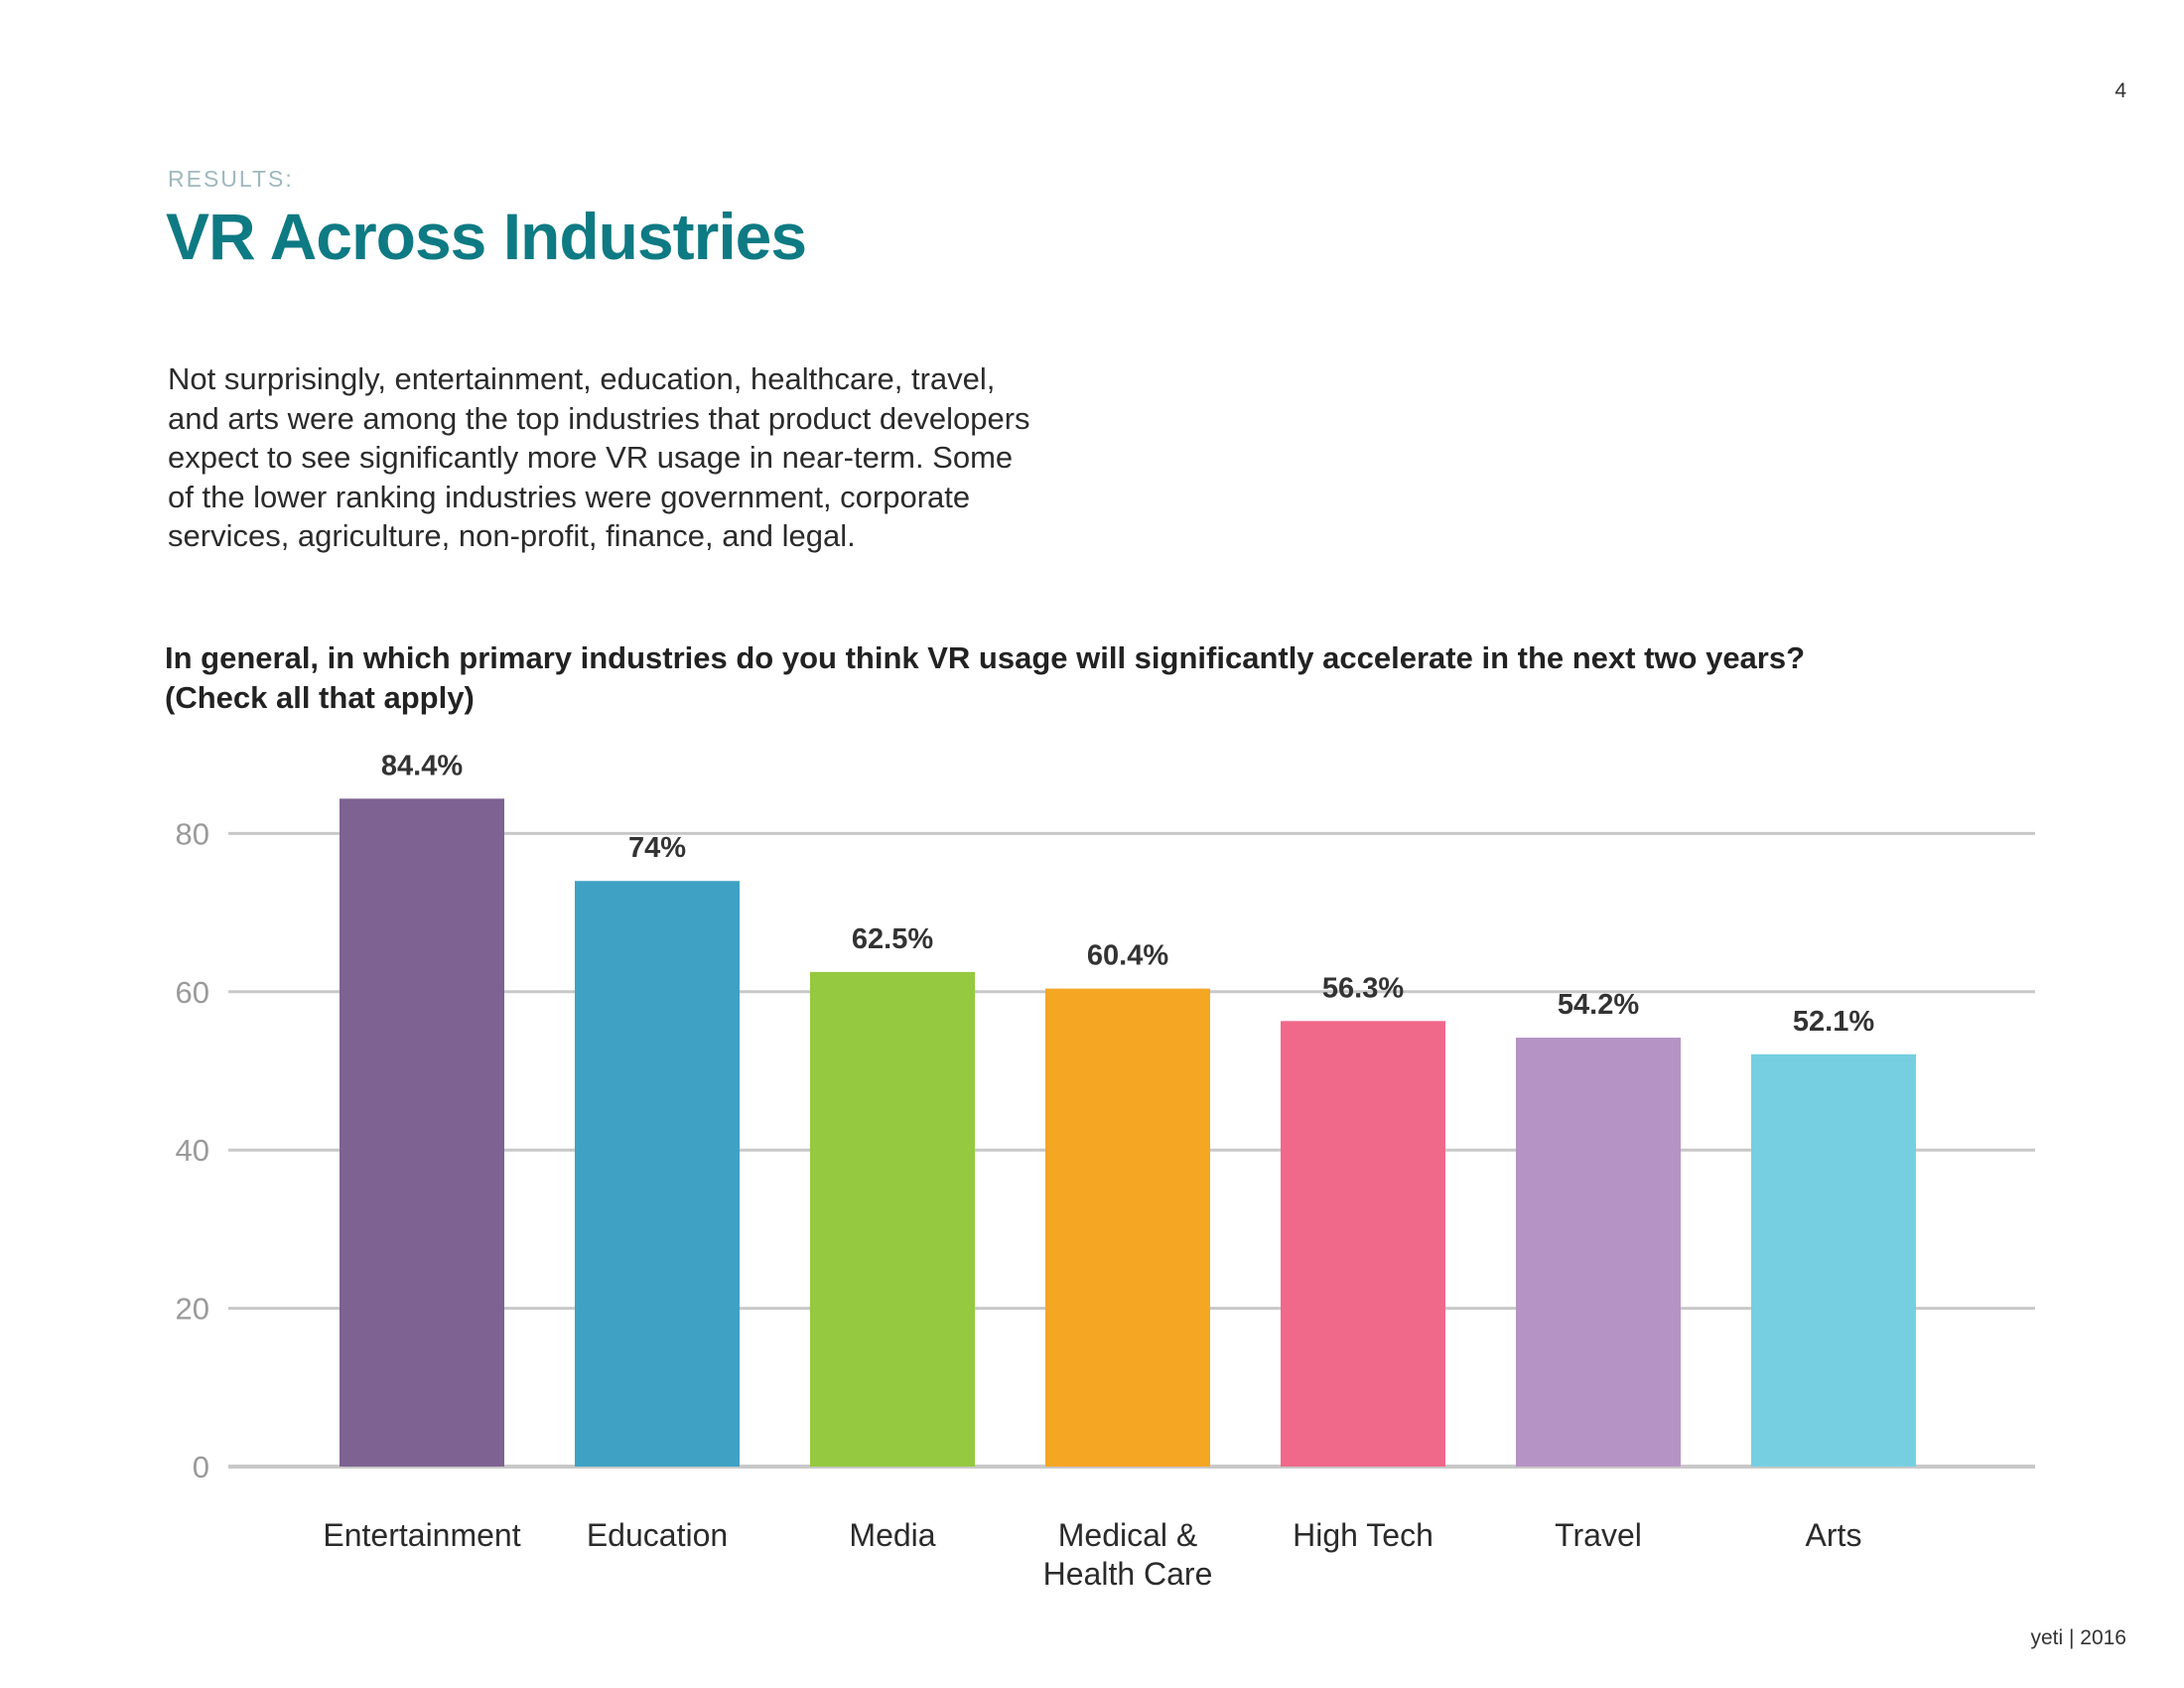 Image resolution: width=2184 pixels, height=1688 pixels. Describe the element at coordinates (657, 848) in the screenshot. I see `data-label: 74%` at that location.